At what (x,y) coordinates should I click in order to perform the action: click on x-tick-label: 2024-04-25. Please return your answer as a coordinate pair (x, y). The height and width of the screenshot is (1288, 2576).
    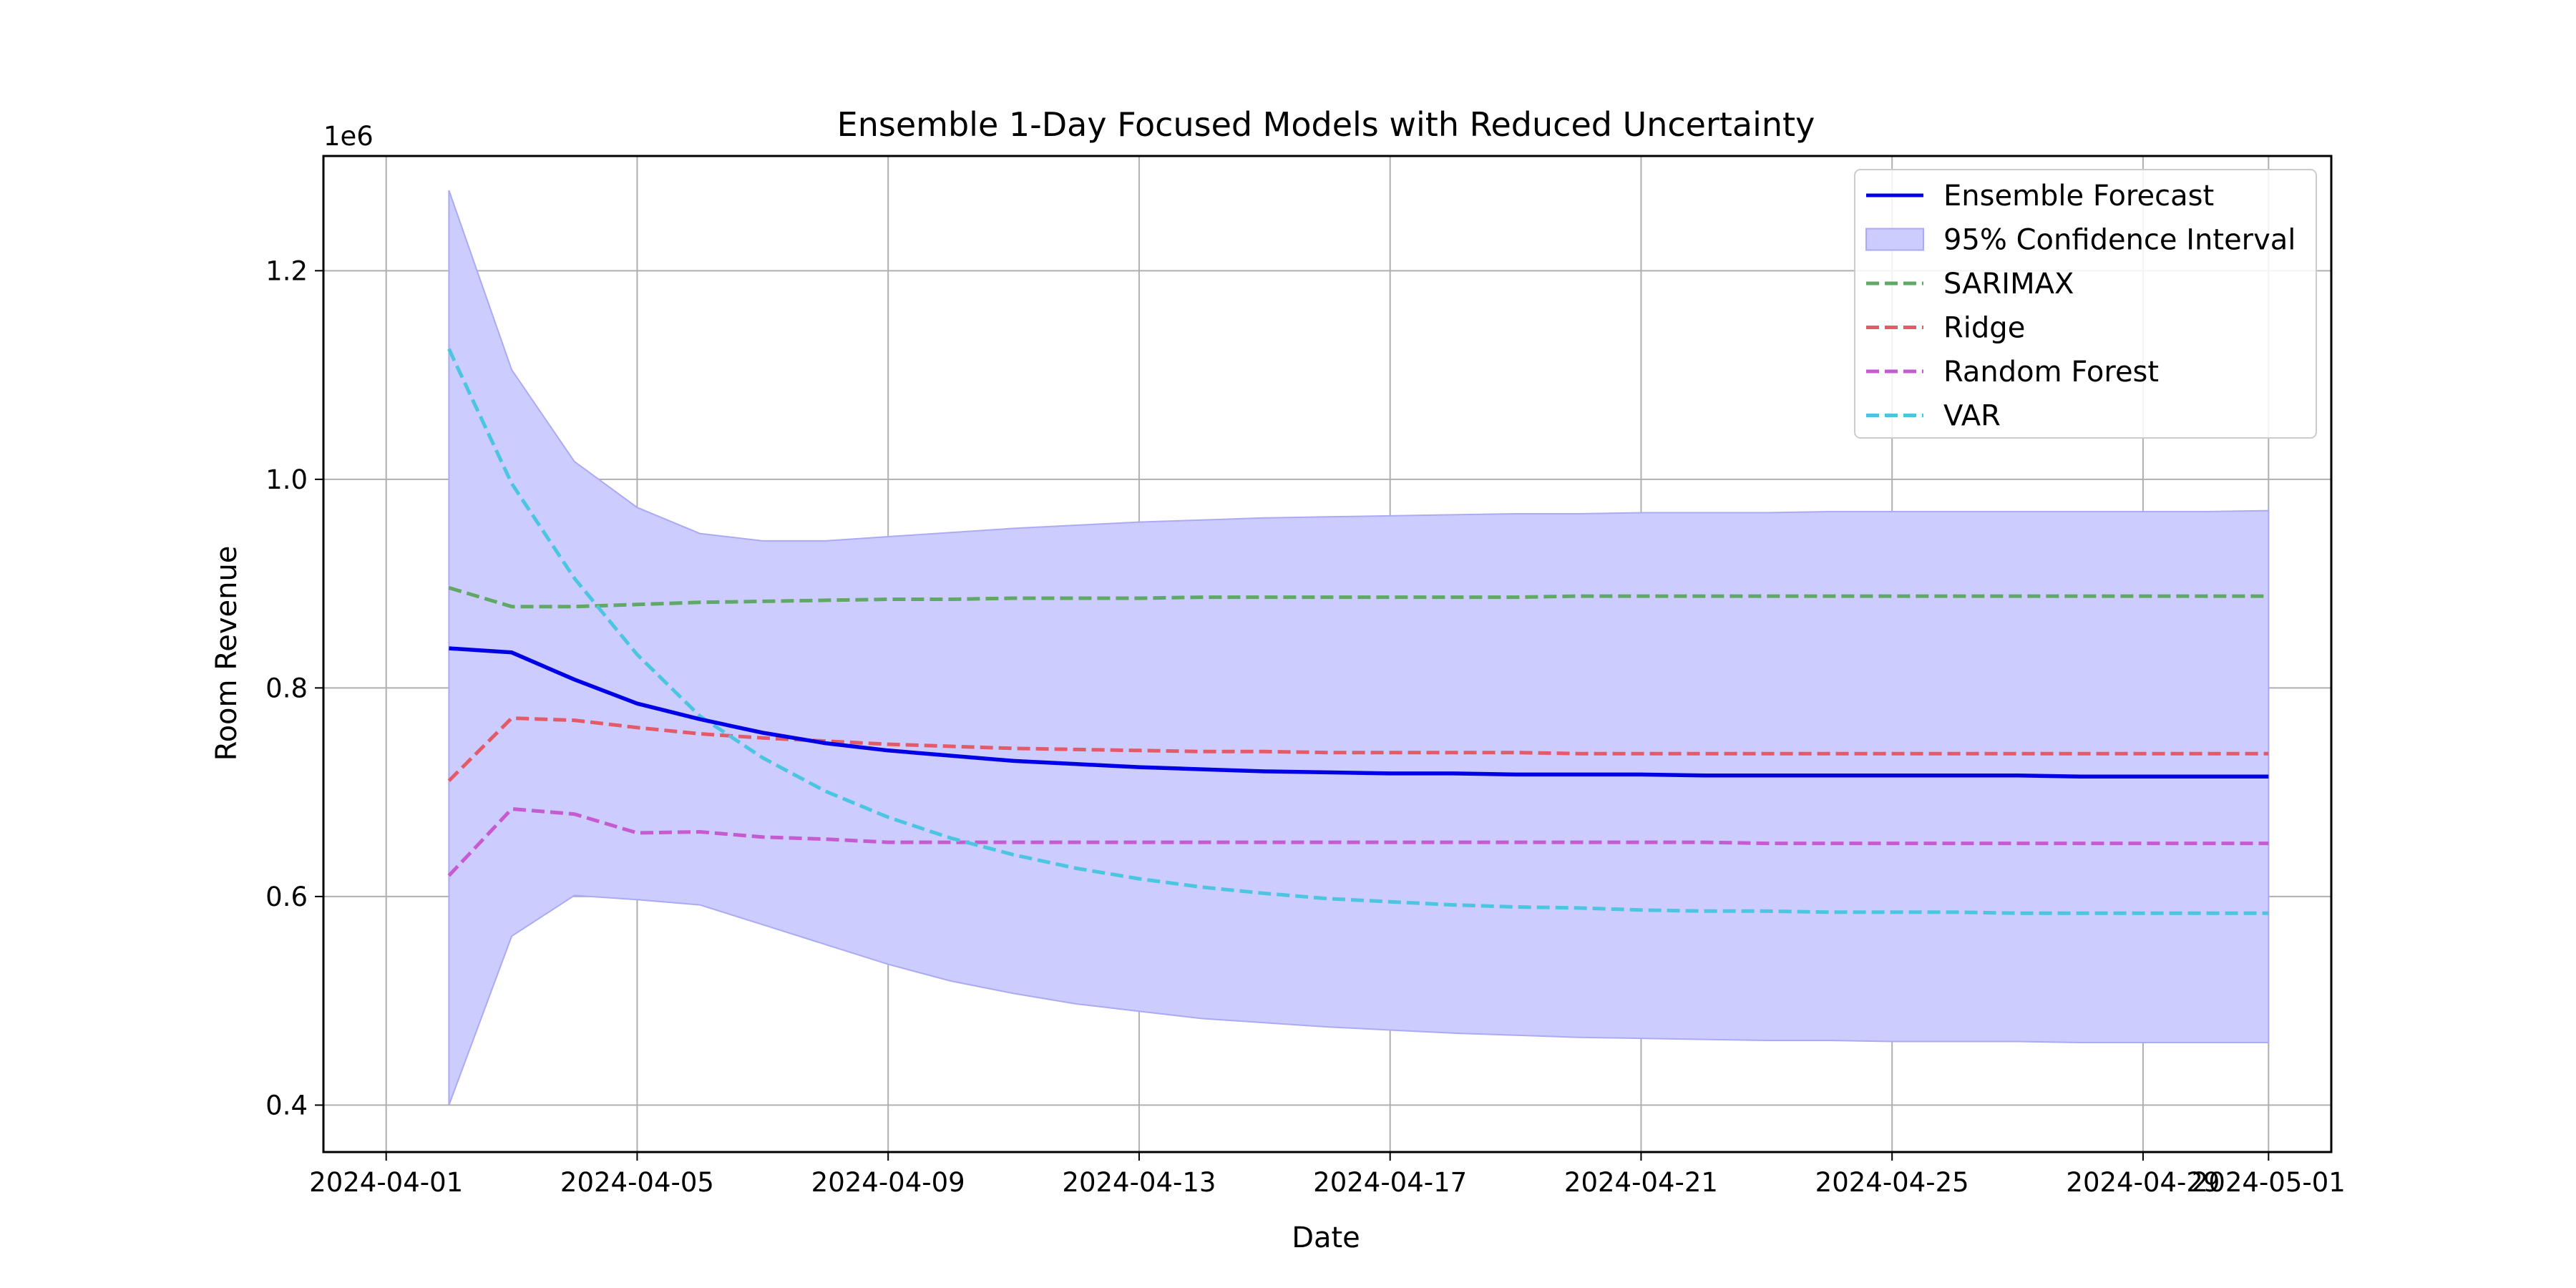
    Looking at the image, I should click on (1892, 1182).